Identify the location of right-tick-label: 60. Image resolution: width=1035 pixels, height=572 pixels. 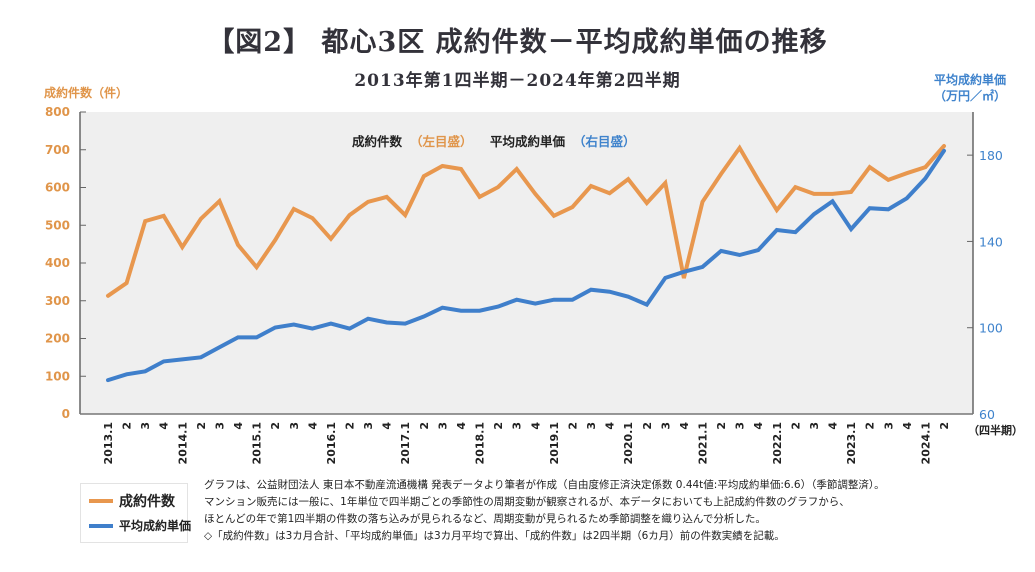
(987, 414).